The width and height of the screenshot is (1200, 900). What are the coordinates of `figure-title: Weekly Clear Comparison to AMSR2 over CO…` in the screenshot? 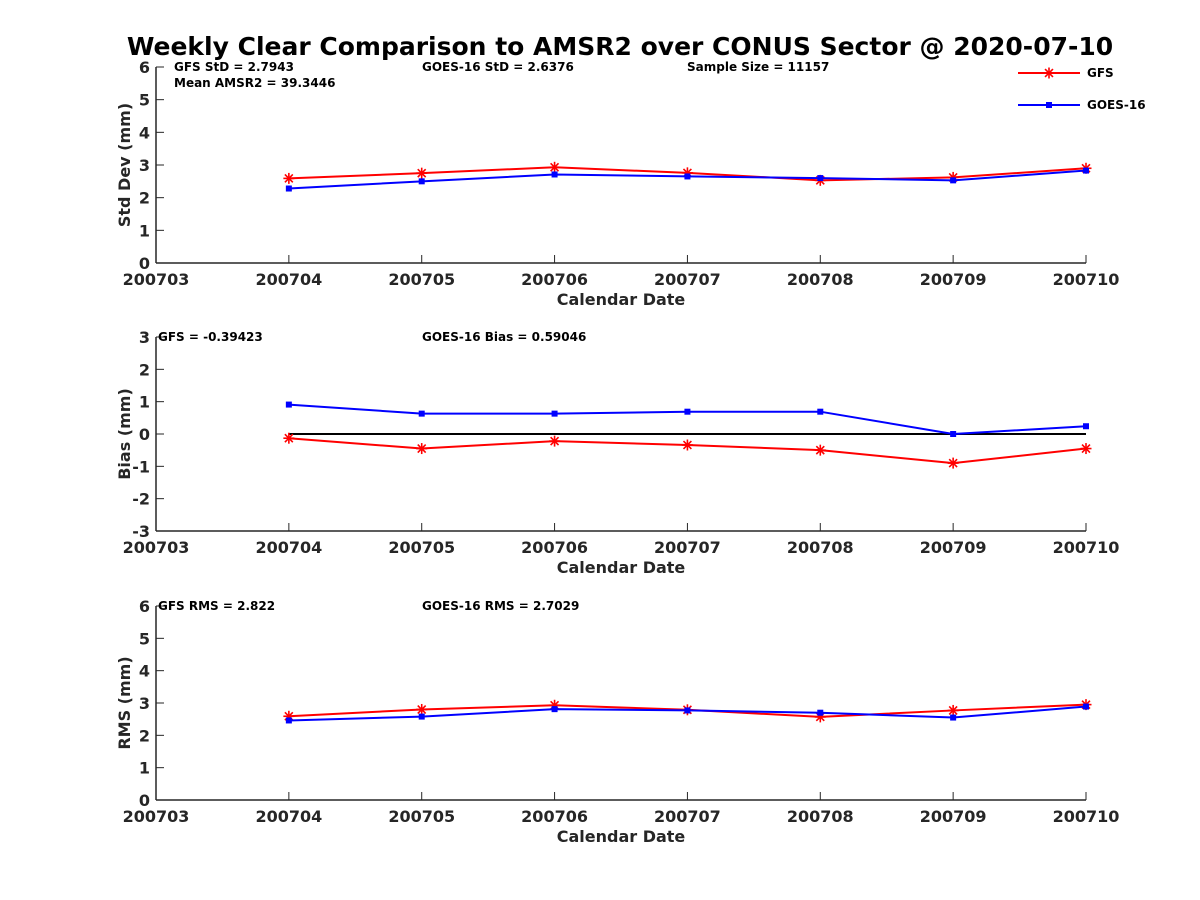 It's located at (620, 46).